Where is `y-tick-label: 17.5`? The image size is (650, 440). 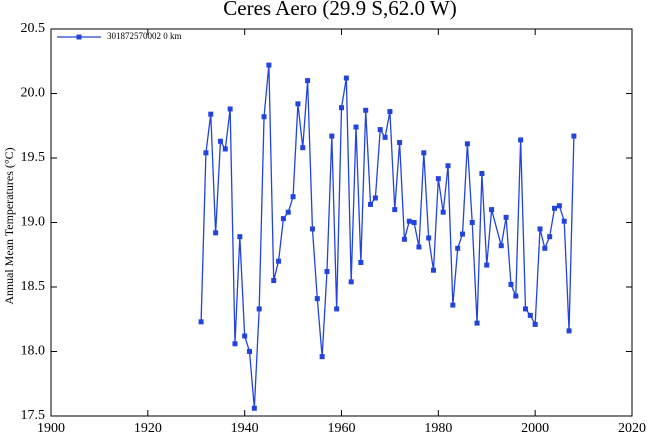
y-tick-label: 17.5 is located at coordinates (33, 415).